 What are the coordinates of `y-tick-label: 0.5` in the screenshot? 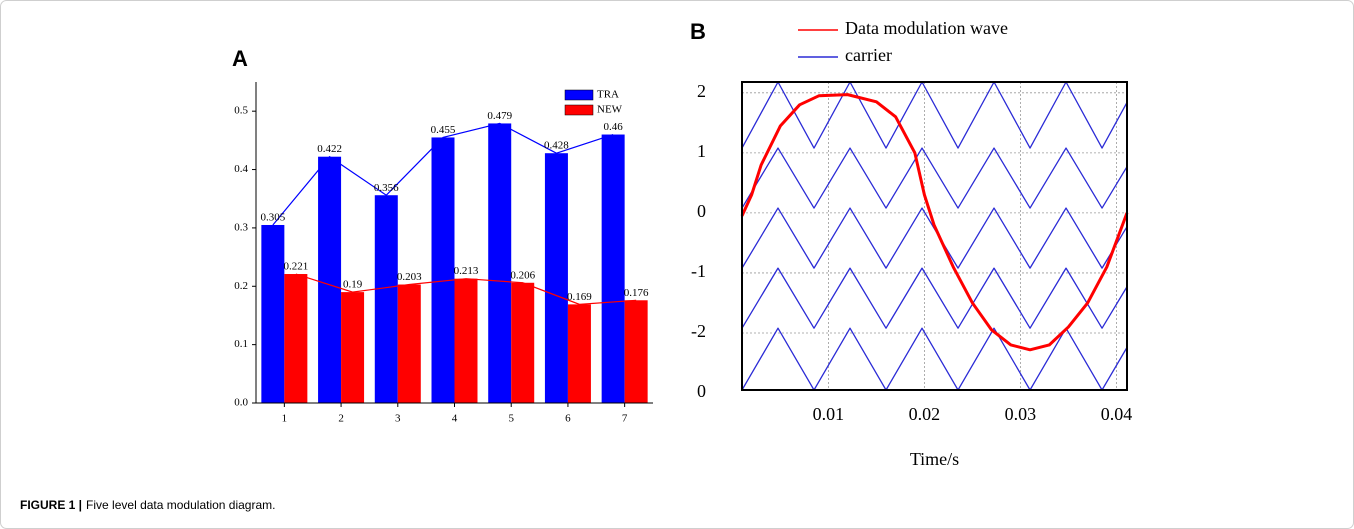 It's located at (241, 111).